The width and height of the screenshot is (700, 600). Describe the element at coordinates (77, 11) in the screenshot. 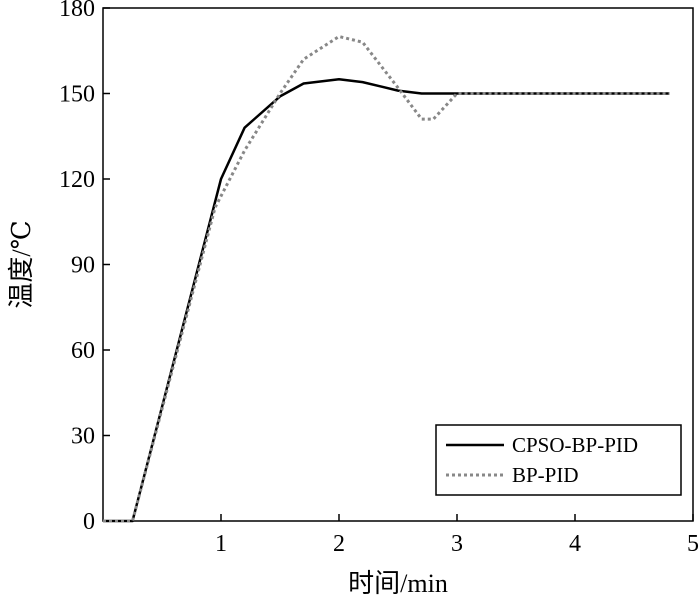

I see `y-tick-label: 180` at that location.